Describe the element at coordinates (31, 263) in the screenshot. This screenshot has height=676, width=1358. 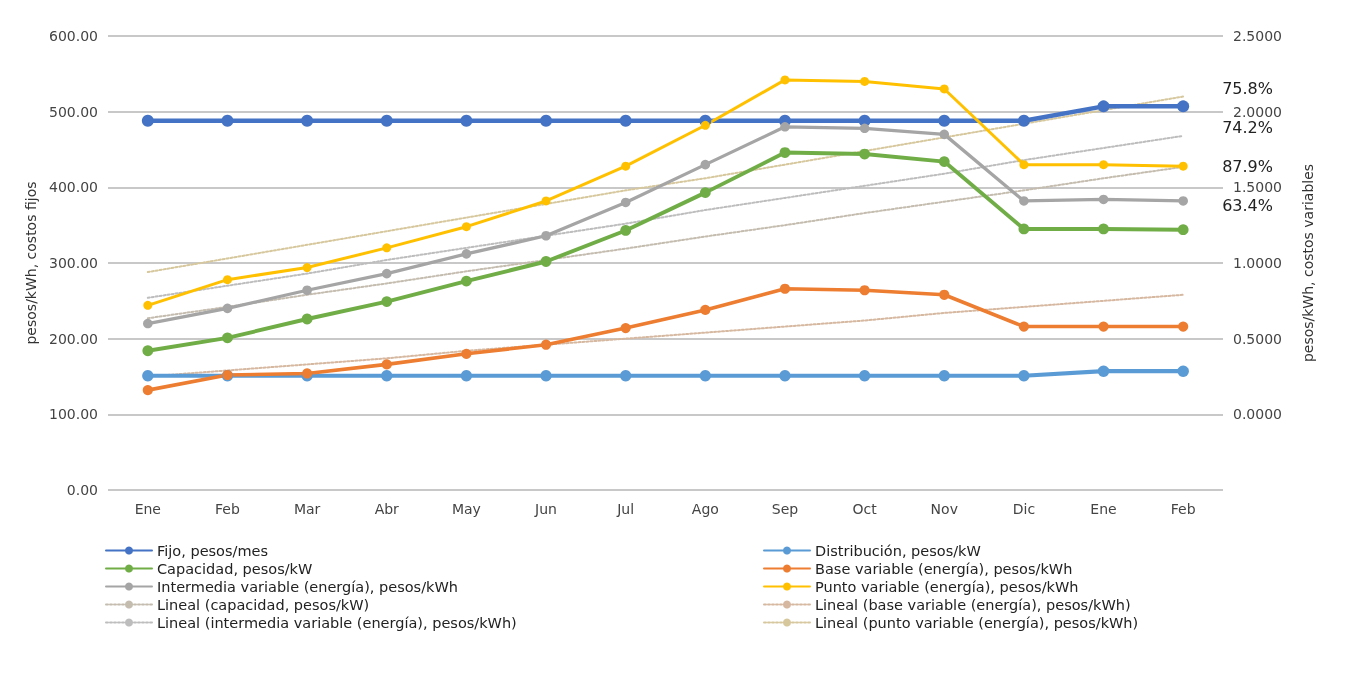
I see `y-axis-title: pesos/kWh, costos fijos` at that location.